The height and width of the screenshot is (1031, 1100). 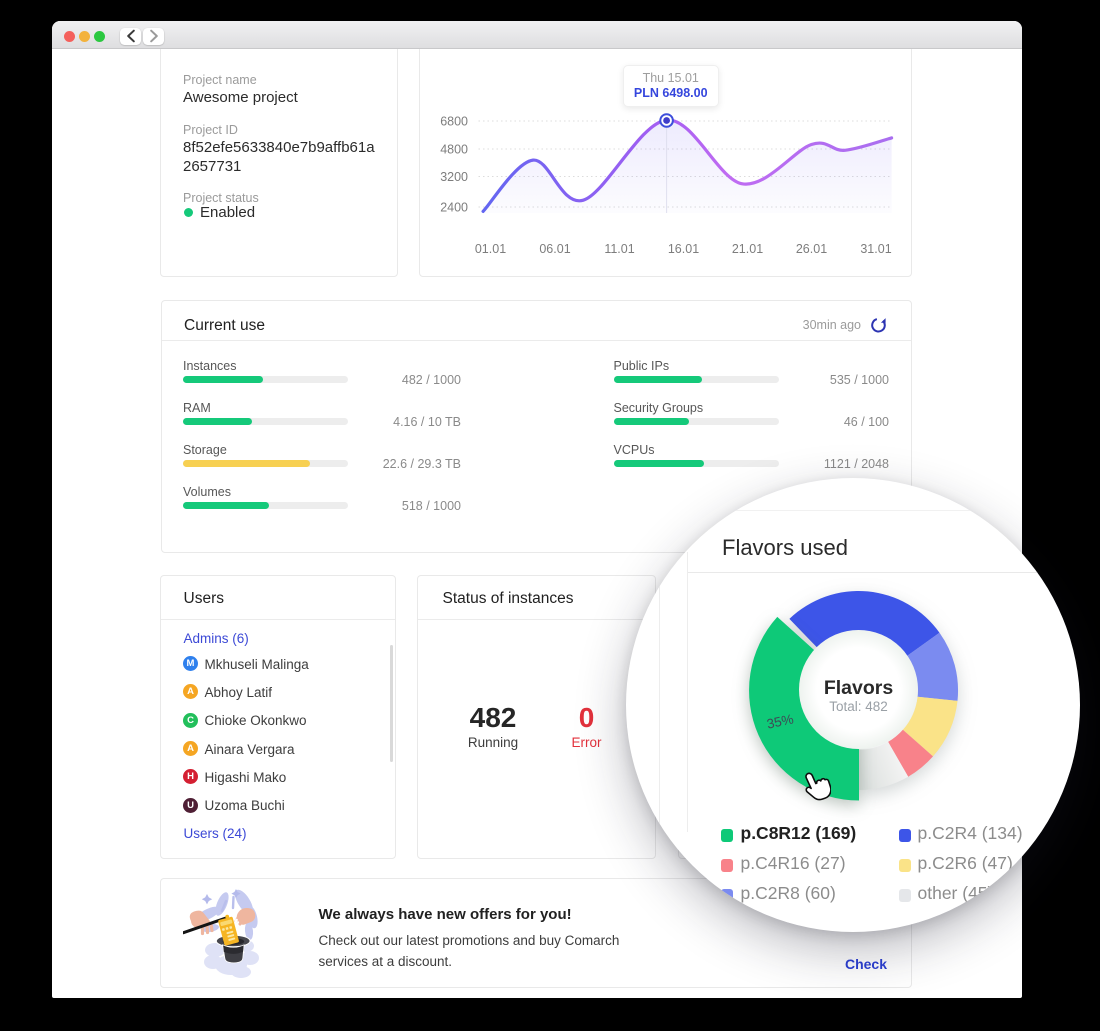 What do you see at coordinates (454, 122) in the screenshot?
I see `svg-text: 6800` at bounding box center [454, 122].